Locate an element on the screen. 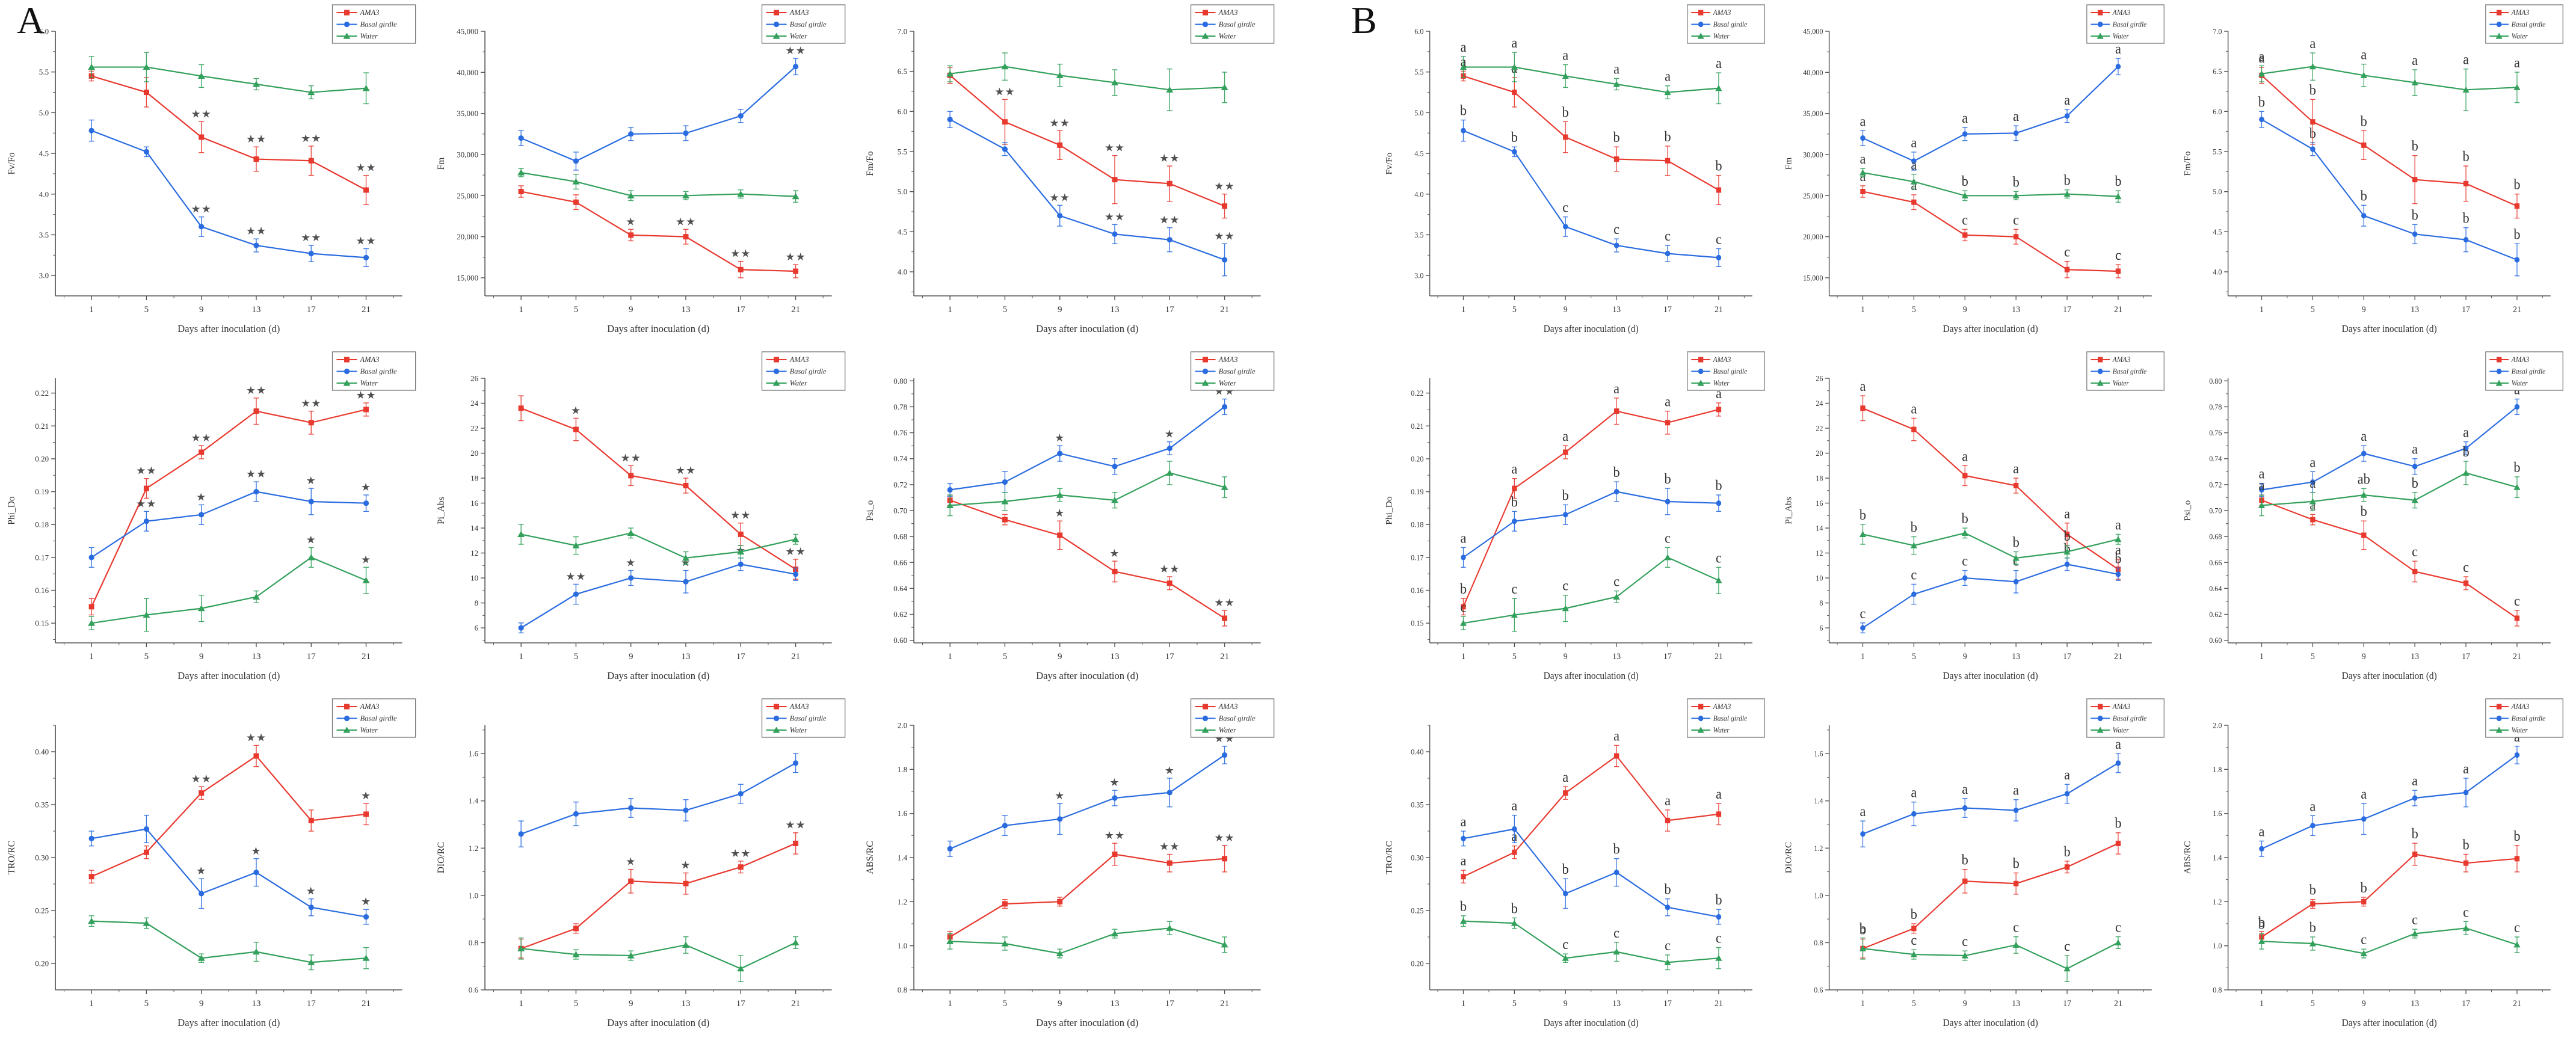 The width and height of the screenshot is (2576, 1041). svg-text: 9 is located at coordinates (1964, 310).